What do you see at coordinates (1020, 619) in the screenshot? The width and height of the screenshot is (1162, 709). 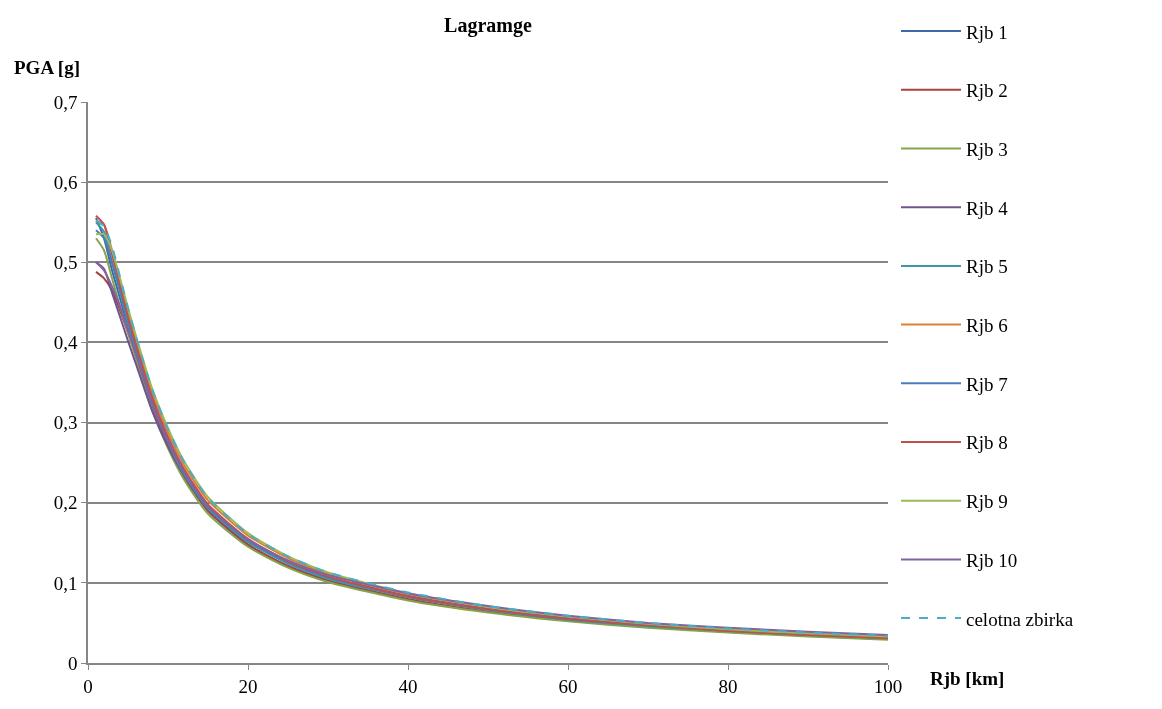 I see `legend-label: celotna zbirka` at bounding box center [1020, 619].